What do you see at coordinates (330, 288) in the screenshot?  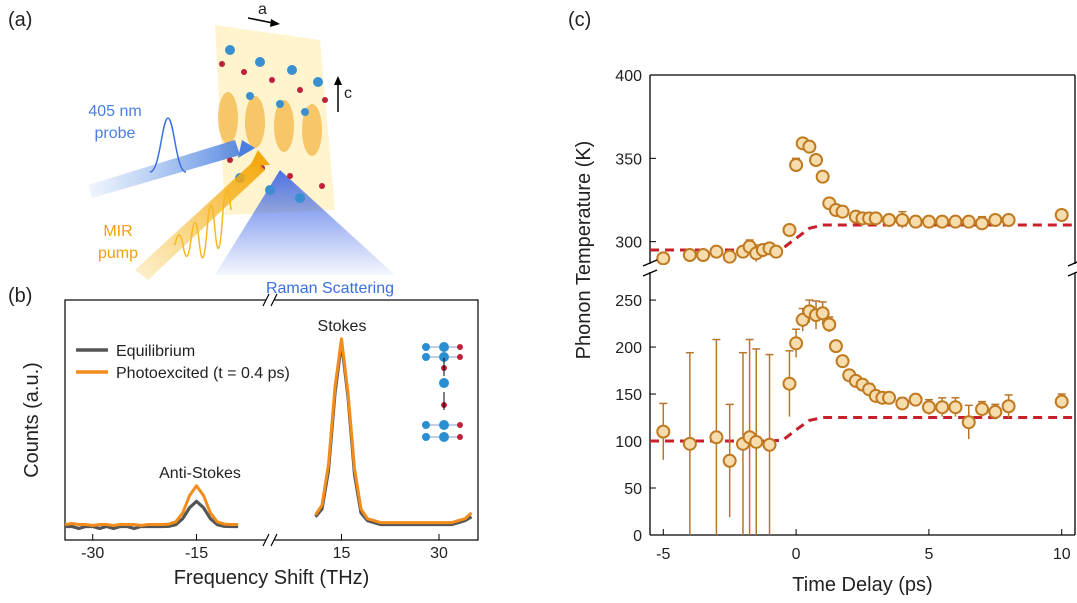 I see `scattering-label: Raman Scattering` at bounding box center [330, 288].